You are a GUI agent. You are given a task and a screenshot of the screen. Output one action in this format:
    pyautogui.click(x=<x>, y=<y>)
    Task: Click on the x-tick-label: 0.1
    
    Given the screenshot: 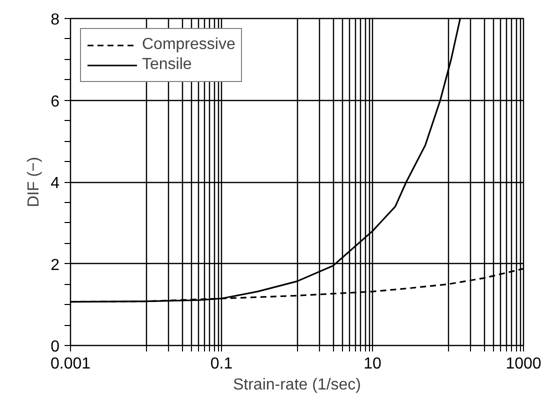 What is the action you would take?
    pyautogui.click(x=221, y=364)
    